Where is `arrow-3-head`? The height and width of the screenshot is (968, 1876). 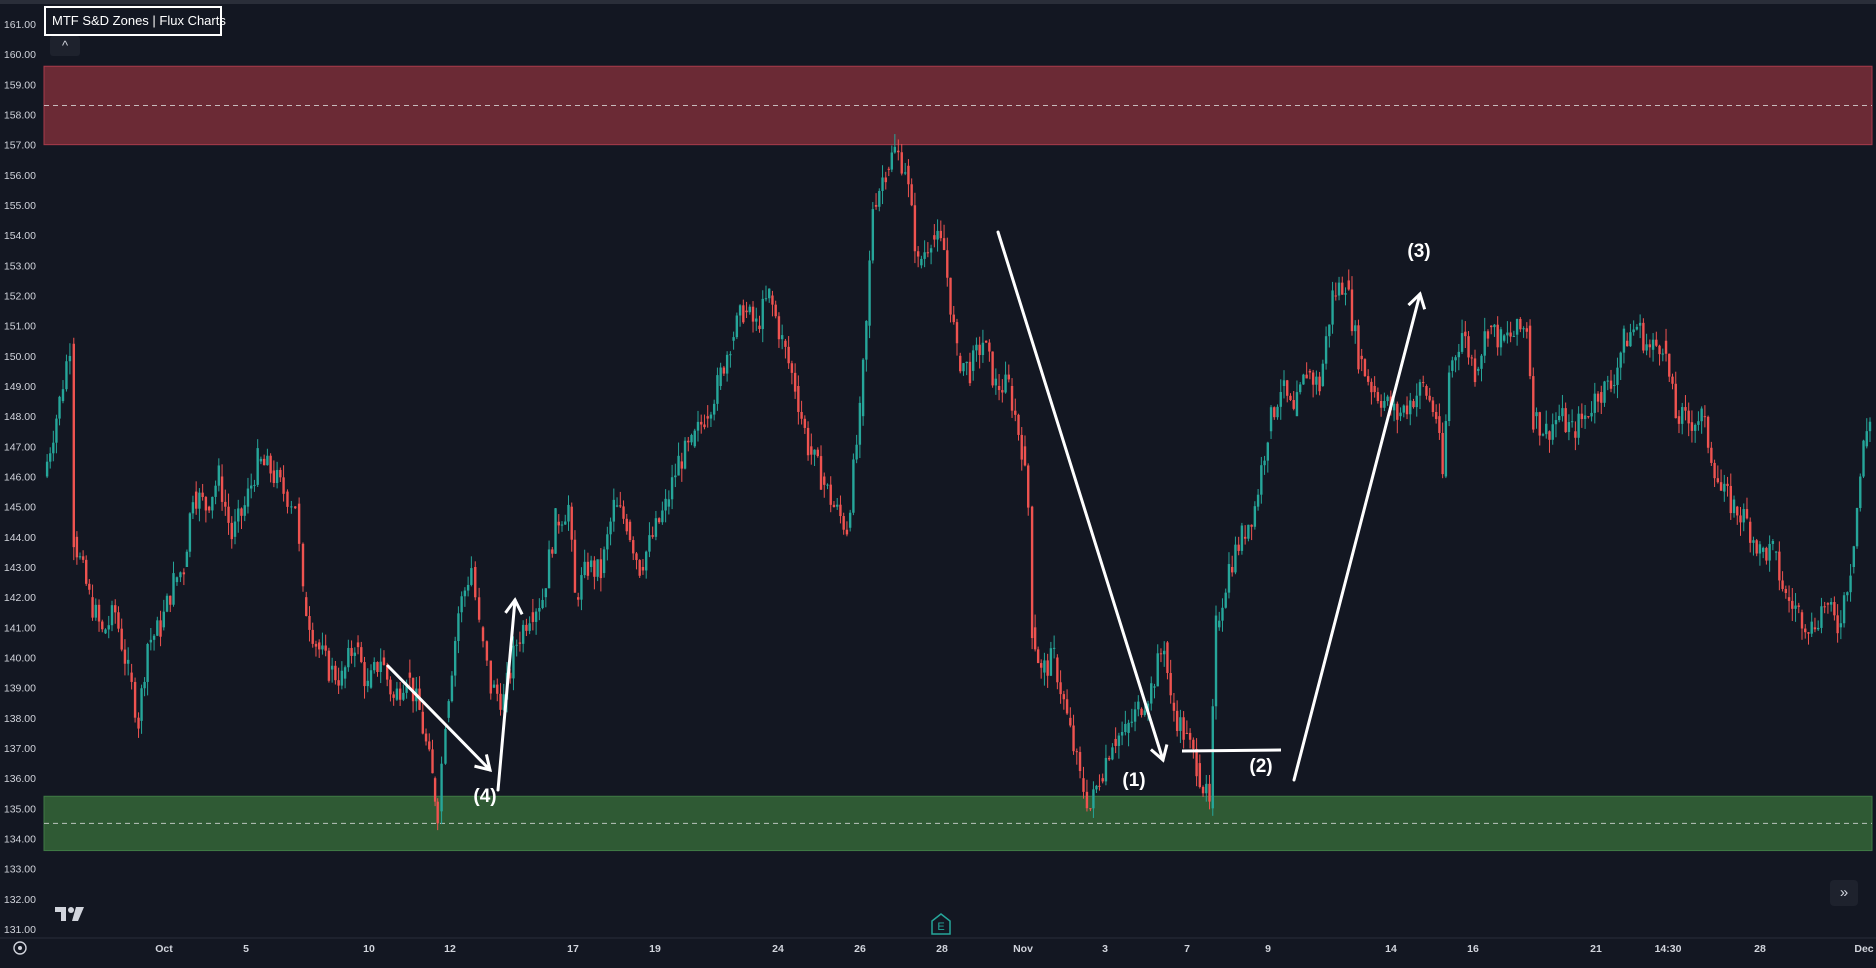
arrow-3-head is located at coordinates (1417, 300).